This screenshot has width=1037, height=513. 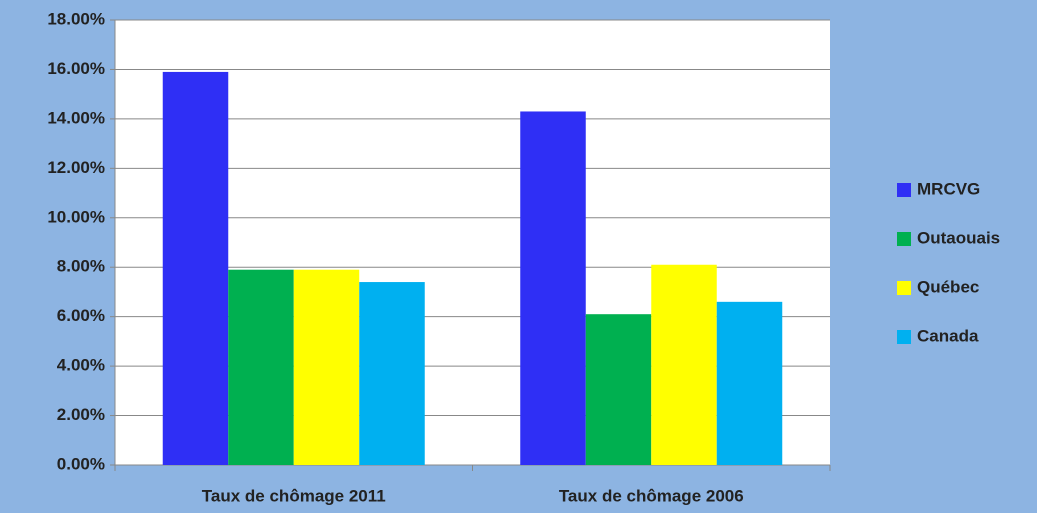 What do you see at coordinates (948, 188) in the screenshot?
I see `legend-label: MRCVG` at bounding box center [948, 188].